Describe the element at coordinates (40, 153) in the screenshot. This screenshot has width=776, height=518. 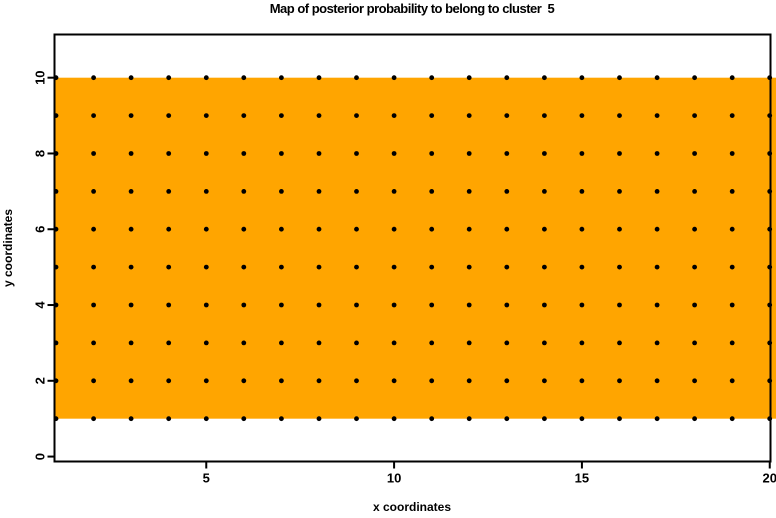
I see `y-tick-label: 8` at that location.